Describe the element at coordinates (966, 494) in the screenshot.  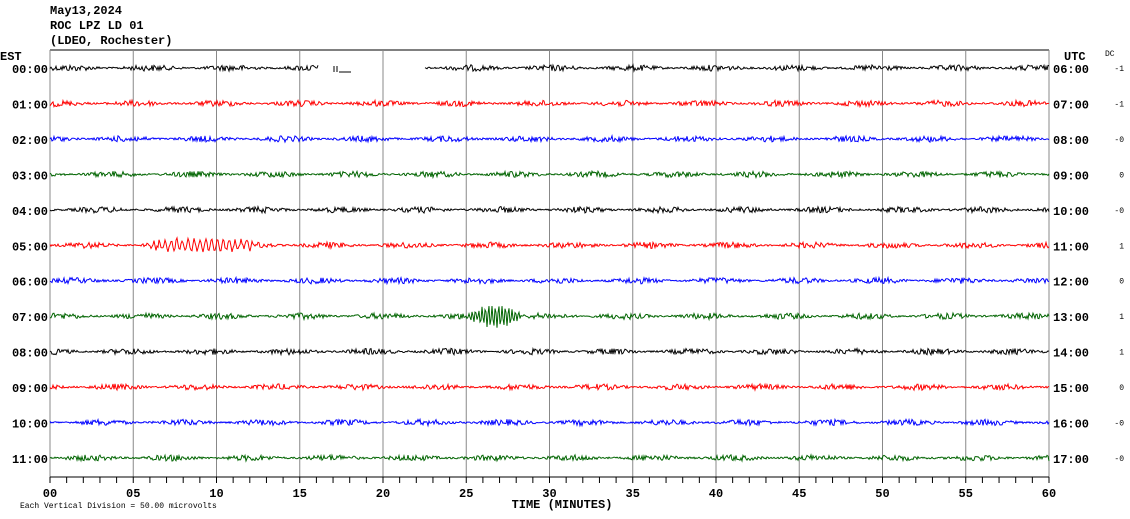
I see `x-tick-label: 55` at that location.